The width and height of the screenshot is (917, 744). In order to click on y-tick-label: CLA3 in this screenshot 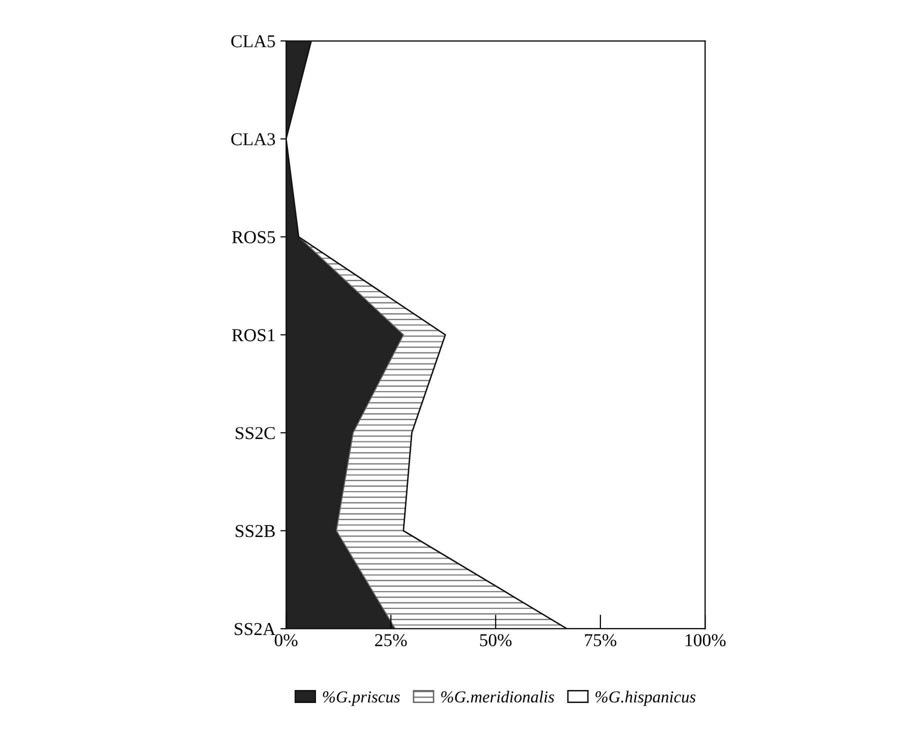, I will do `click(253, 139)`.